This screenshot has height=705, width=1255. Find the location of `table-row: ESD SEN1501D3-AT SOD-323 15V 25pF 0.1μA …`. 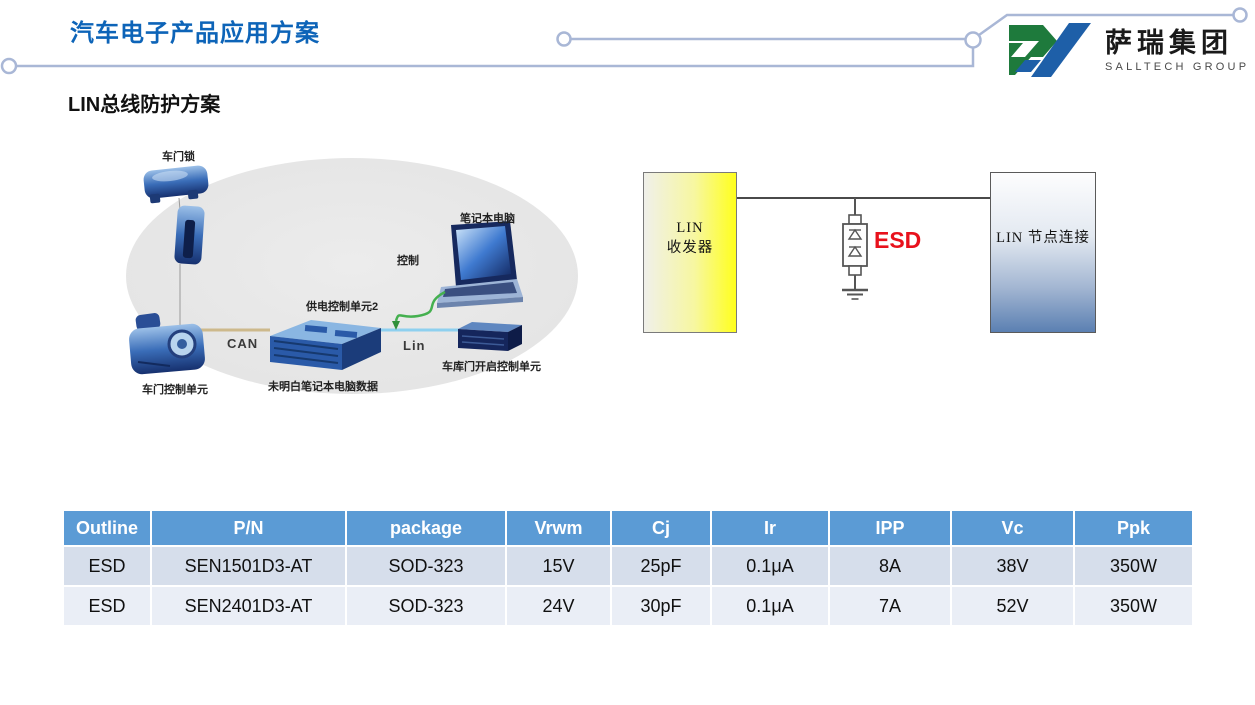

table-row: ESD SEN1501D3-AT SOD-323 15V 25pF 0.1μA … is located at coordinates (628, 566).